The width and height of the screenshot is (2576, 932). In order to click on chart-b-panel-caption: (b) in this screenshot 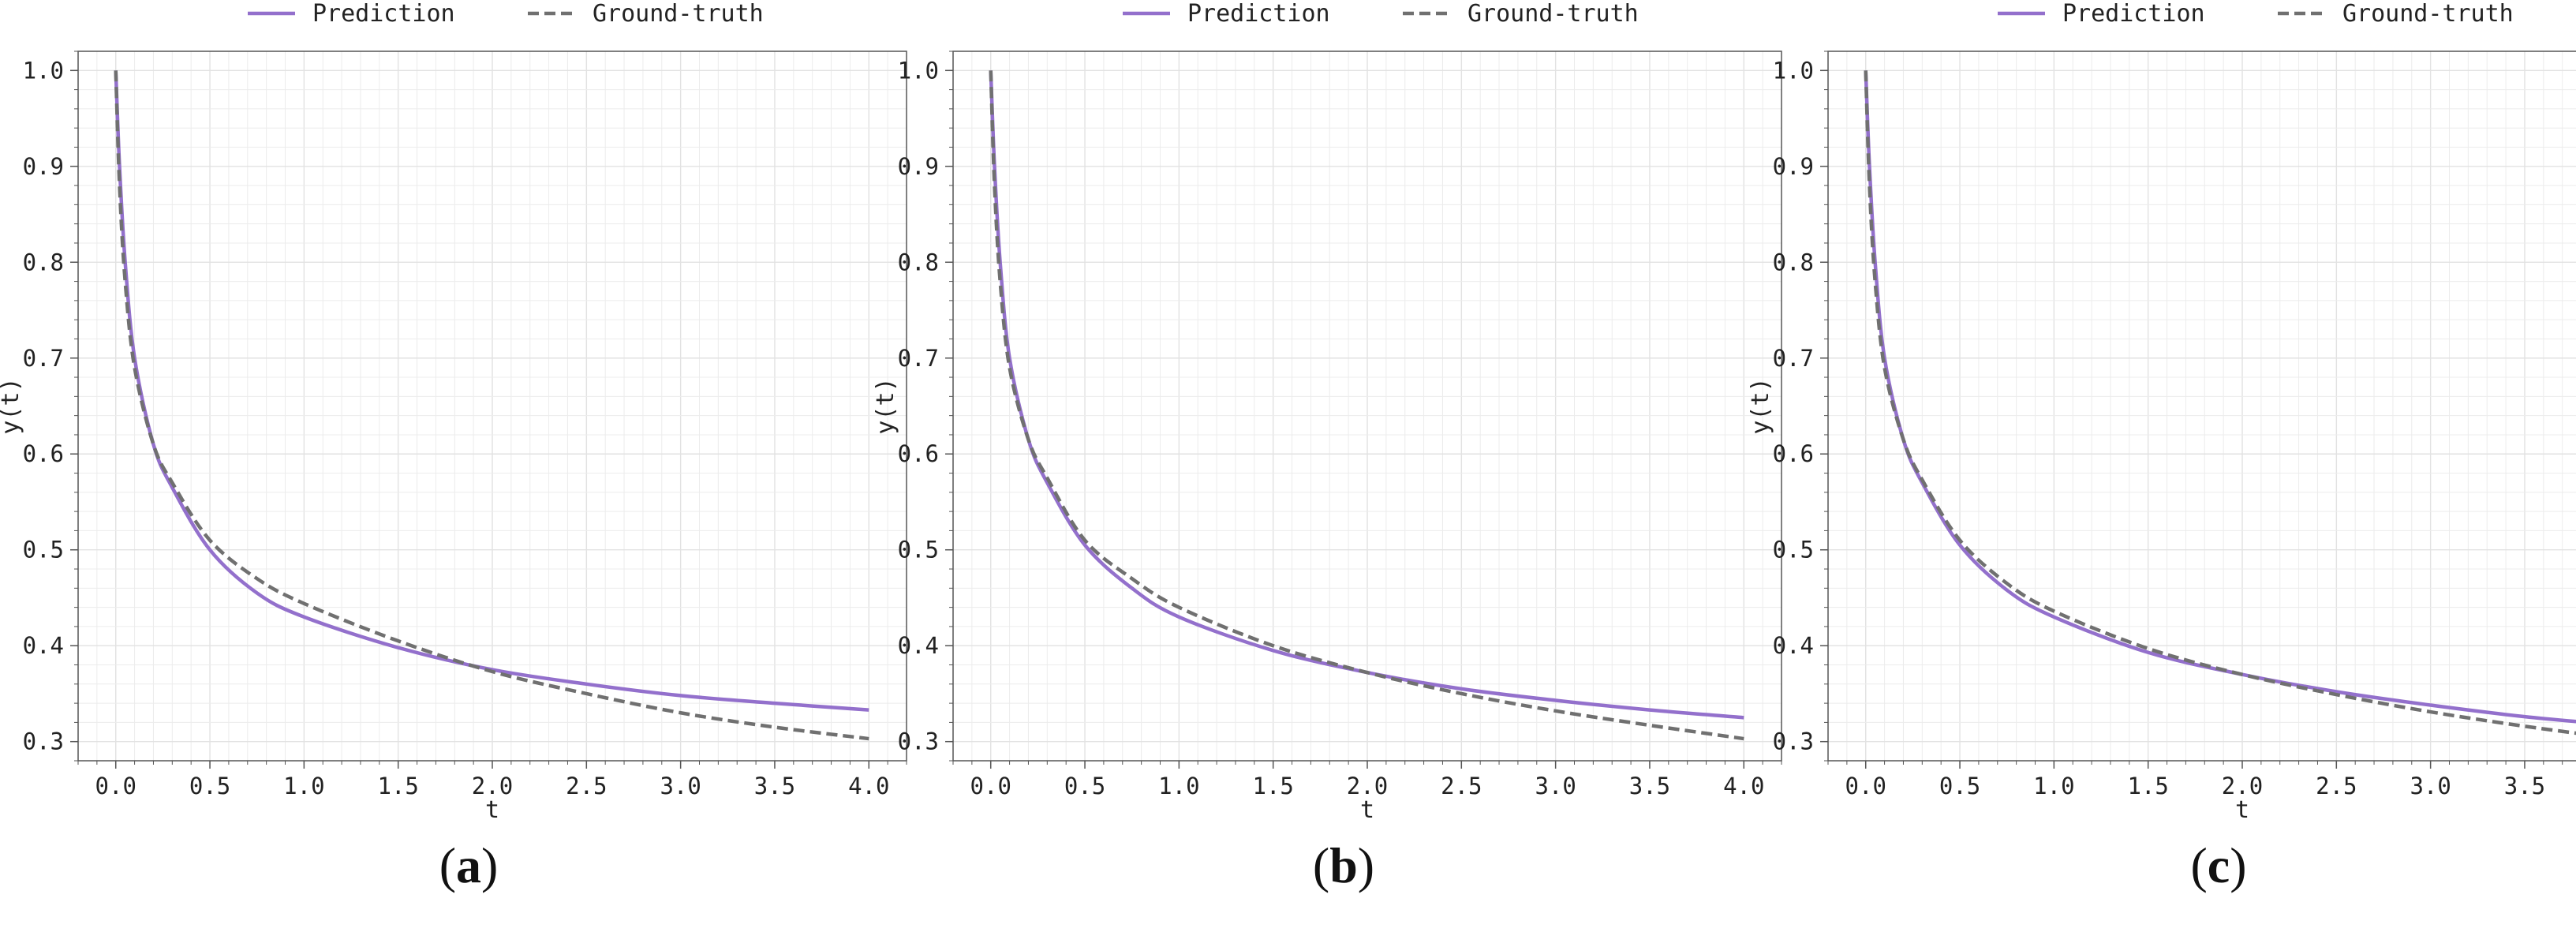, I will do `click(1343, 865)`.